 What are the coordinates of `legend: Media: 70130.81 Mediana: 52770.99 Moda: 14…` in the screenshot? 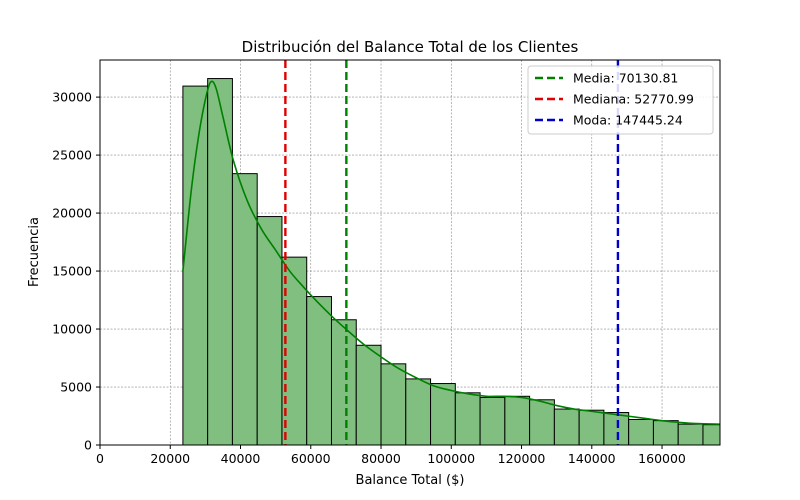 It's located at (620, 100).